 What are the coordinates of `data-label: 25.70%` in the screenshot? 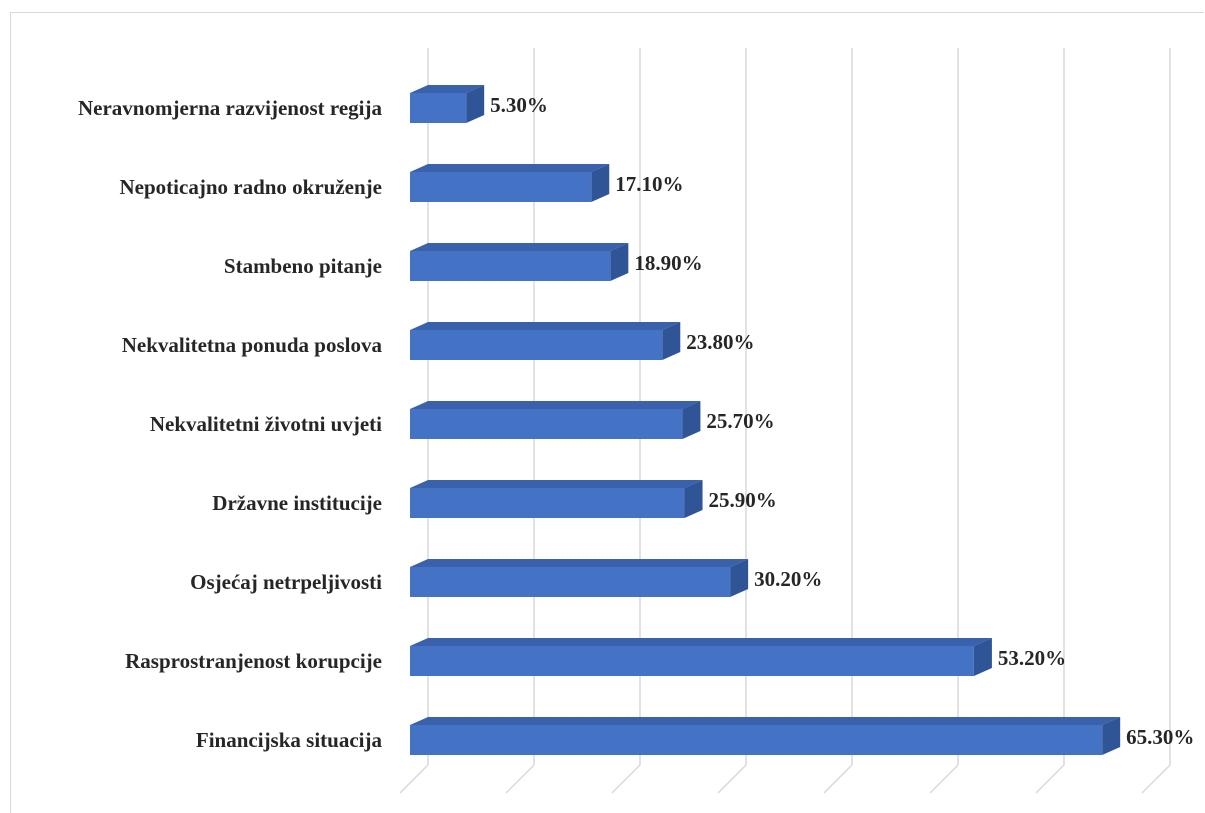 It's located at (740, 421).